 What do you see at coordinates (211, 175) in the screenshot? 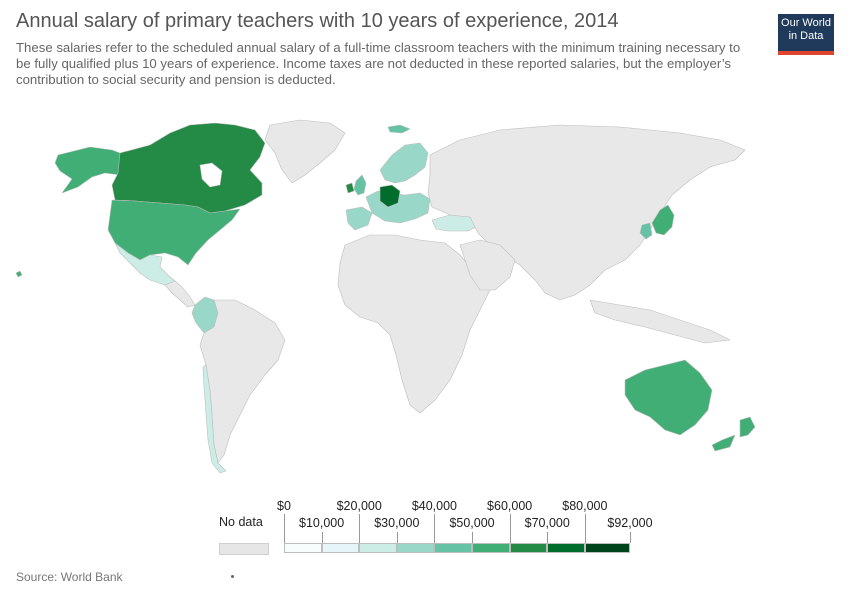
I see `hudson-bay` at bounding box center [211, 175].